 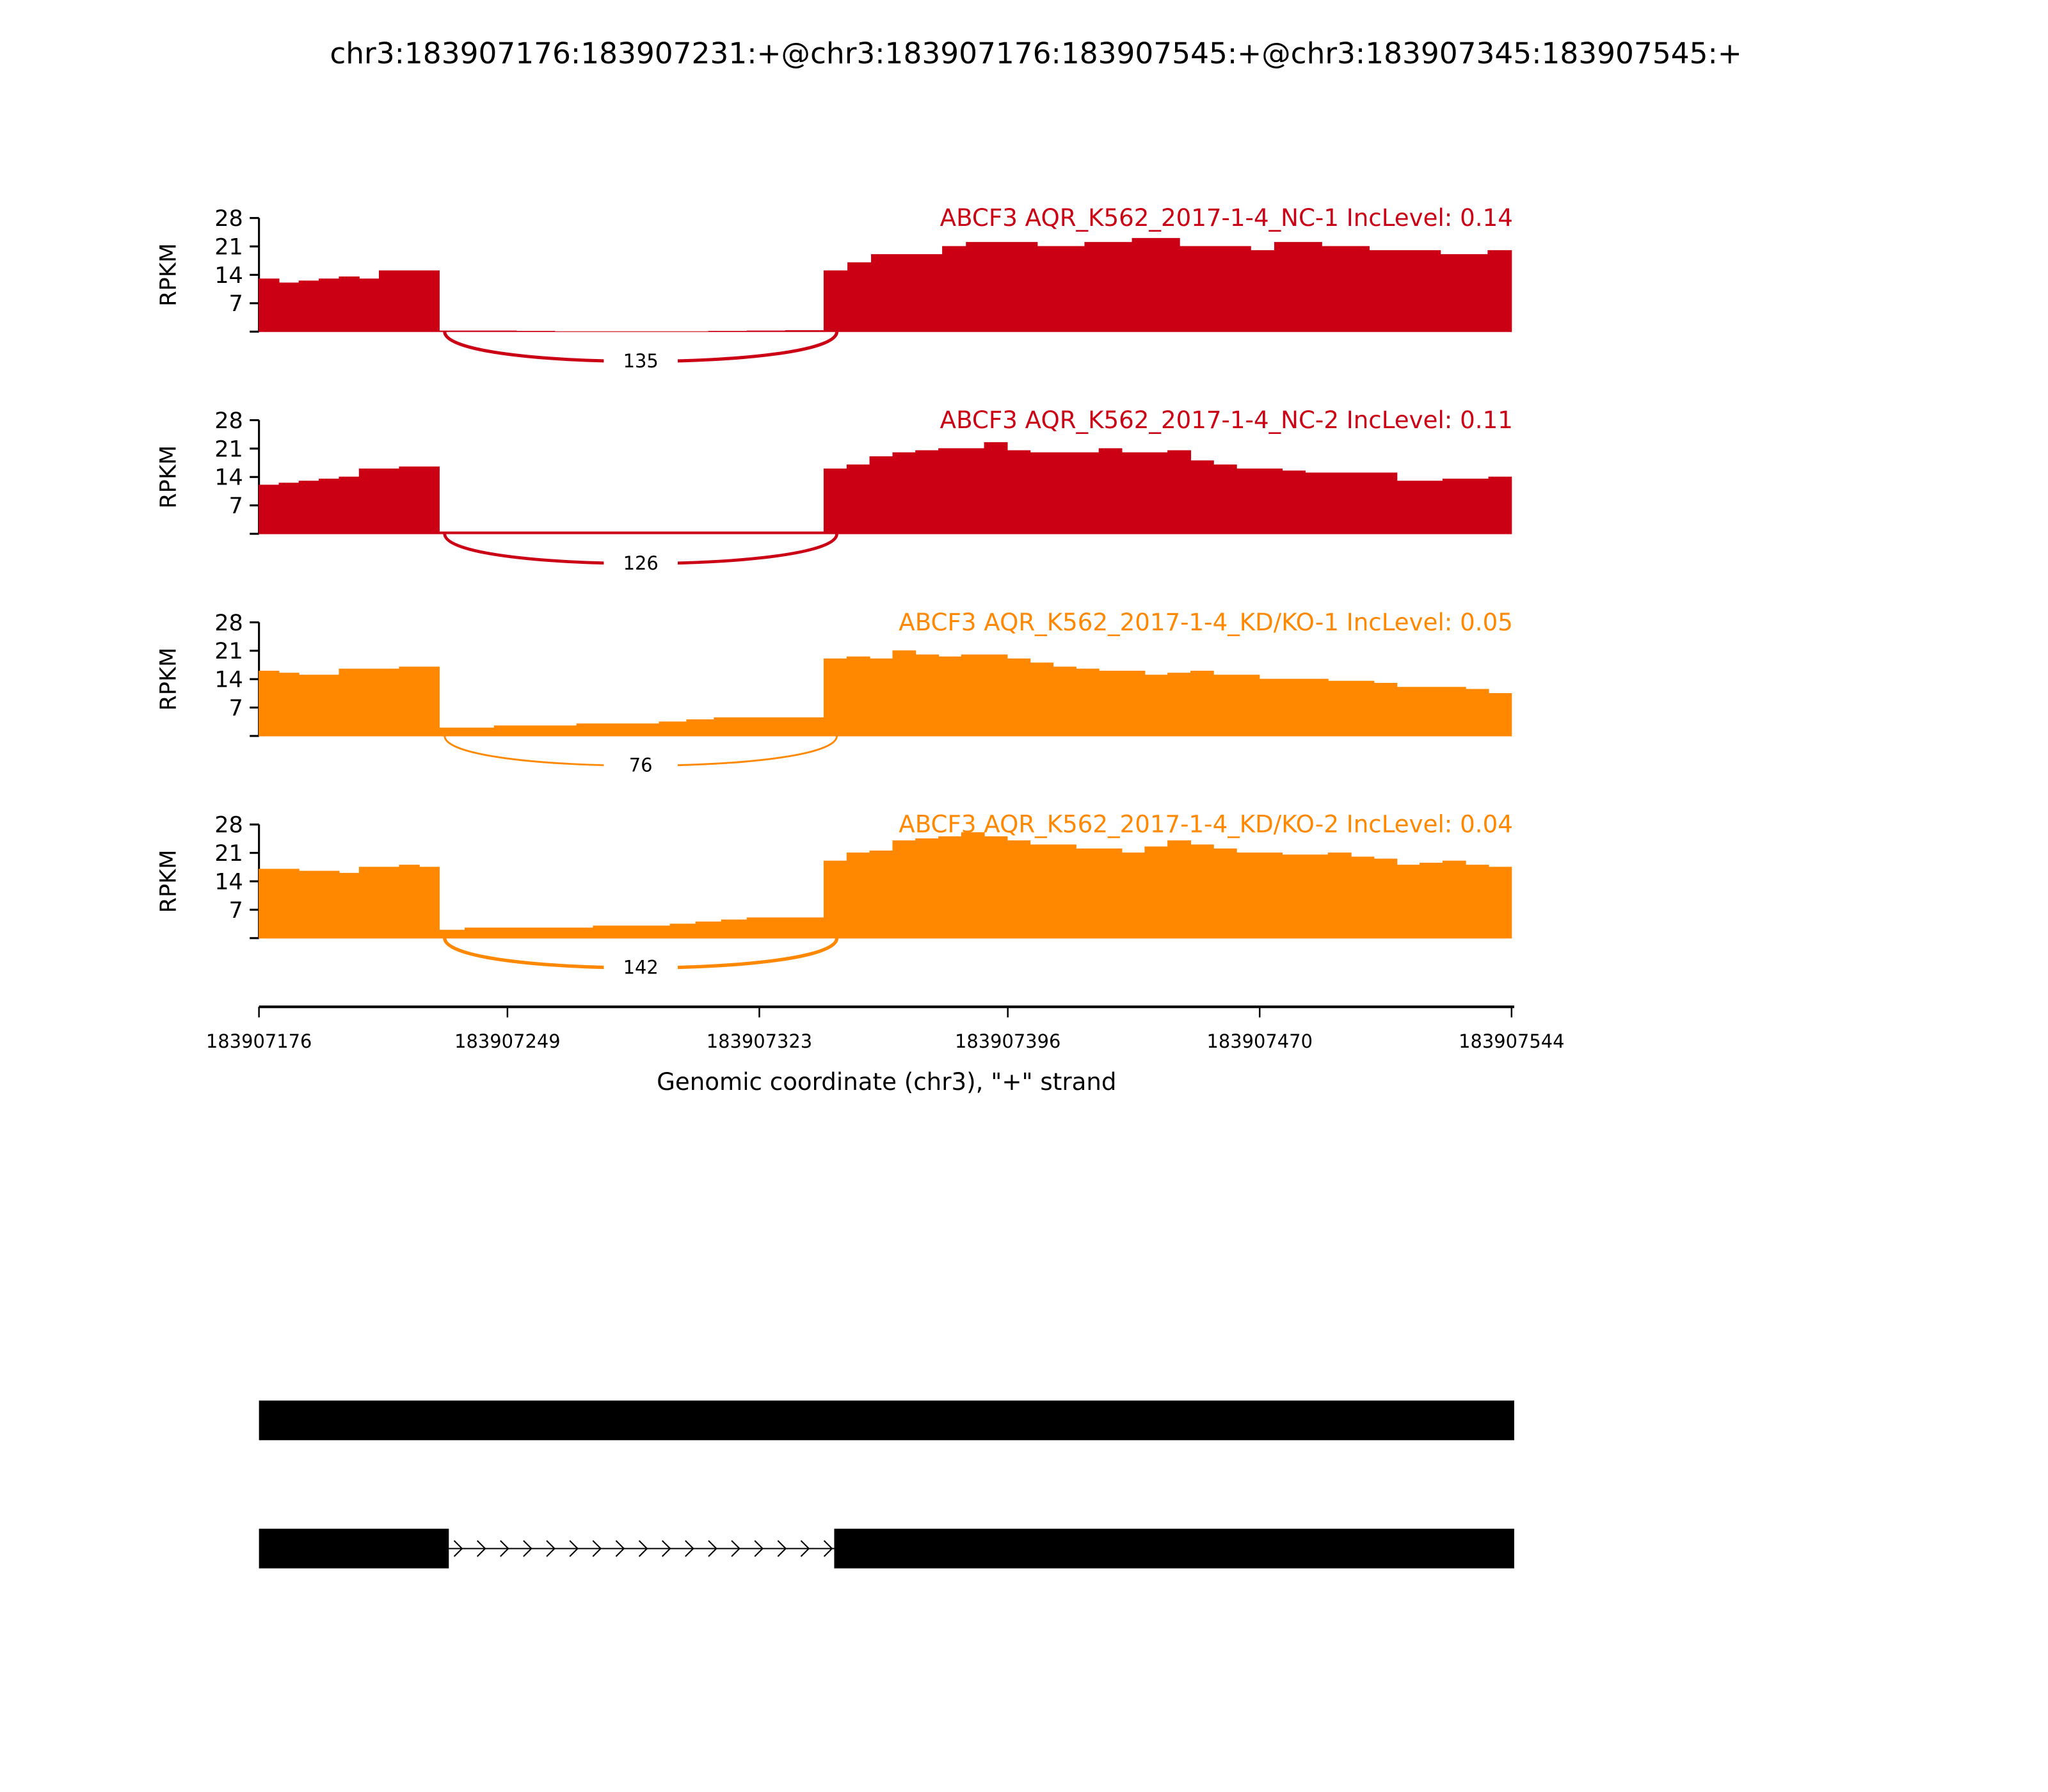 I want to click on x-axis-label: Genomic coordinate (chr3), "+" strand, so click(x=886, y=1082).